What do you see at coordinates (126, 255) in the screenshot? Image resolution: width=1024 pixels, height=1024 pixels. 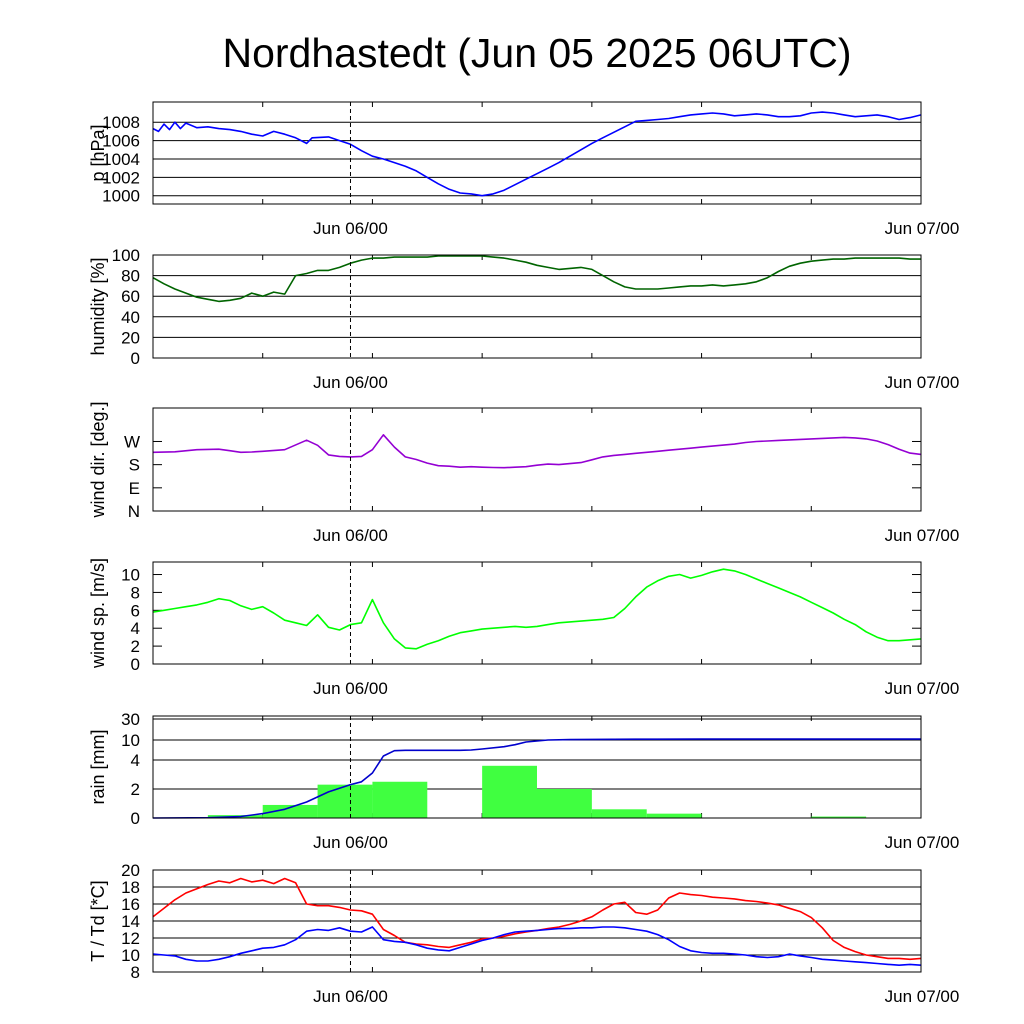 I see `y-tick-label: 100` at bounding box center [126, 255].